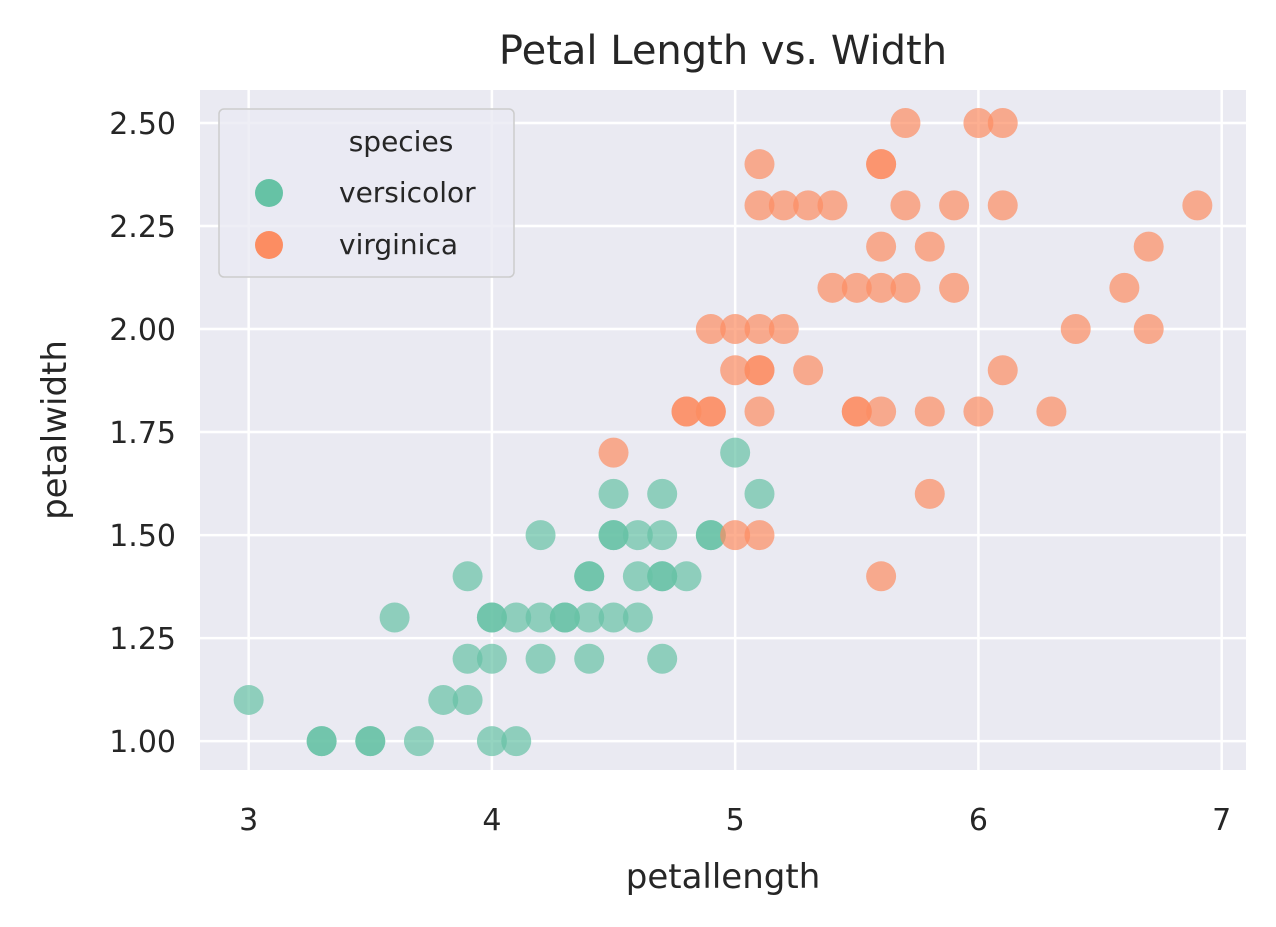  Describe the element at coordinates (55, 430) in the screenshot. I see `y-axis-label: petalwidth` at that location.